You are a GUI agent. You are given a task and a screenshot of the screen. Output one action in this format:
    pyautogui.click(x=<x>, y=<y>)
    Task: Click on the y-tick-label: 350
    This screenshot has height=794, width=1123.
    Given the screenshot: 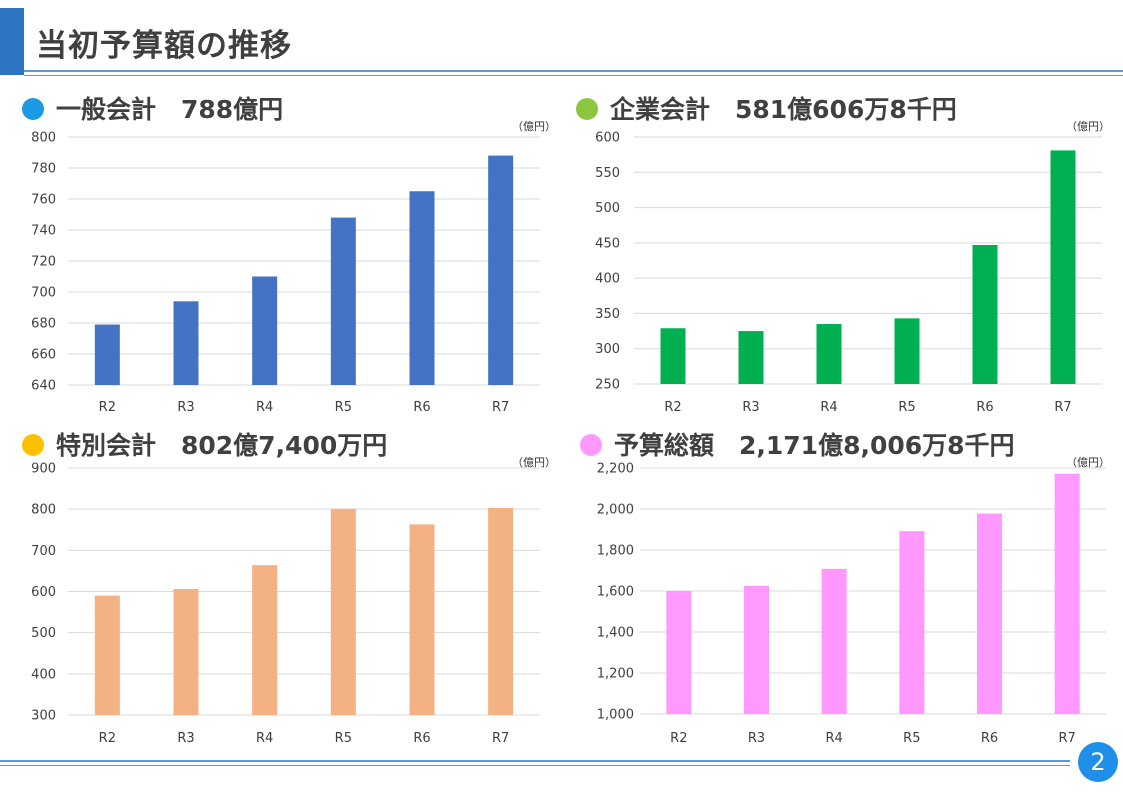 What is the action you would take?
    pyautogui.click(x=607, y=314)
    